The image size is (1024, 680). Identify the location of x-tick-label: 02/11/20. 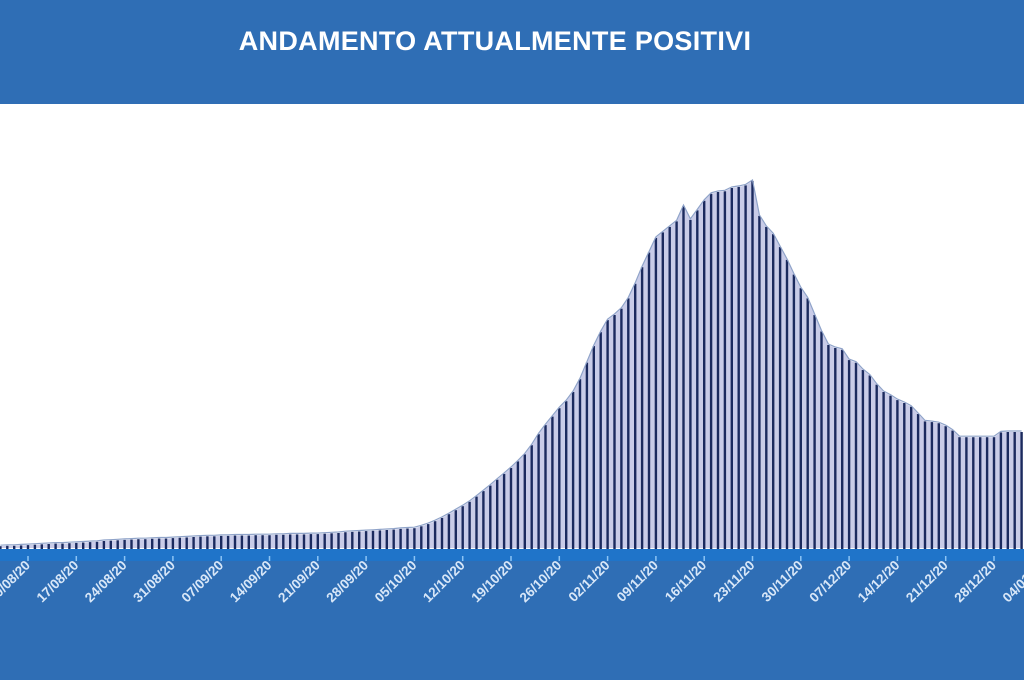
(588, 581).